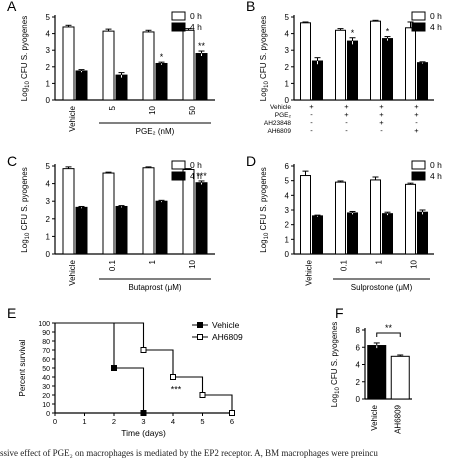 The width and height of the screenshot is (474, 458). I want to click on panel-a-category-label: Vehicle, so click(72, 118).